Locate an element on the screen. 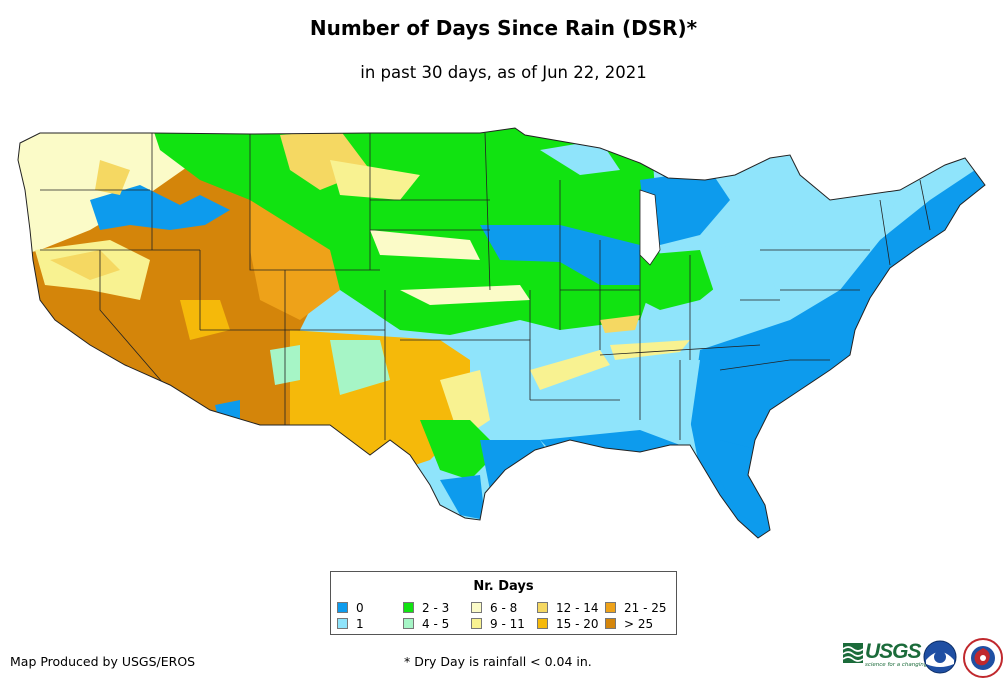 This screenshot has height=691, width=1007. legend-item-2: 2 - 3 is located at coordinates (426, 609).